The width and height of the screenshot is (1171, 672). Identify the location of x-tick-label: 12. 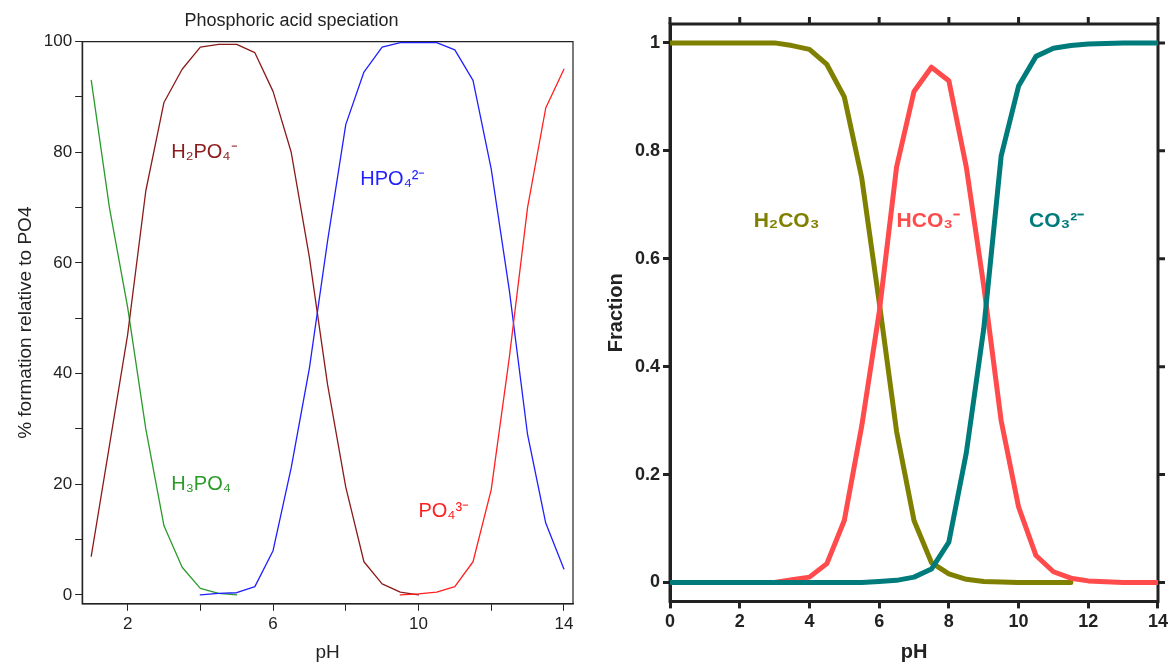
(1088, 621).